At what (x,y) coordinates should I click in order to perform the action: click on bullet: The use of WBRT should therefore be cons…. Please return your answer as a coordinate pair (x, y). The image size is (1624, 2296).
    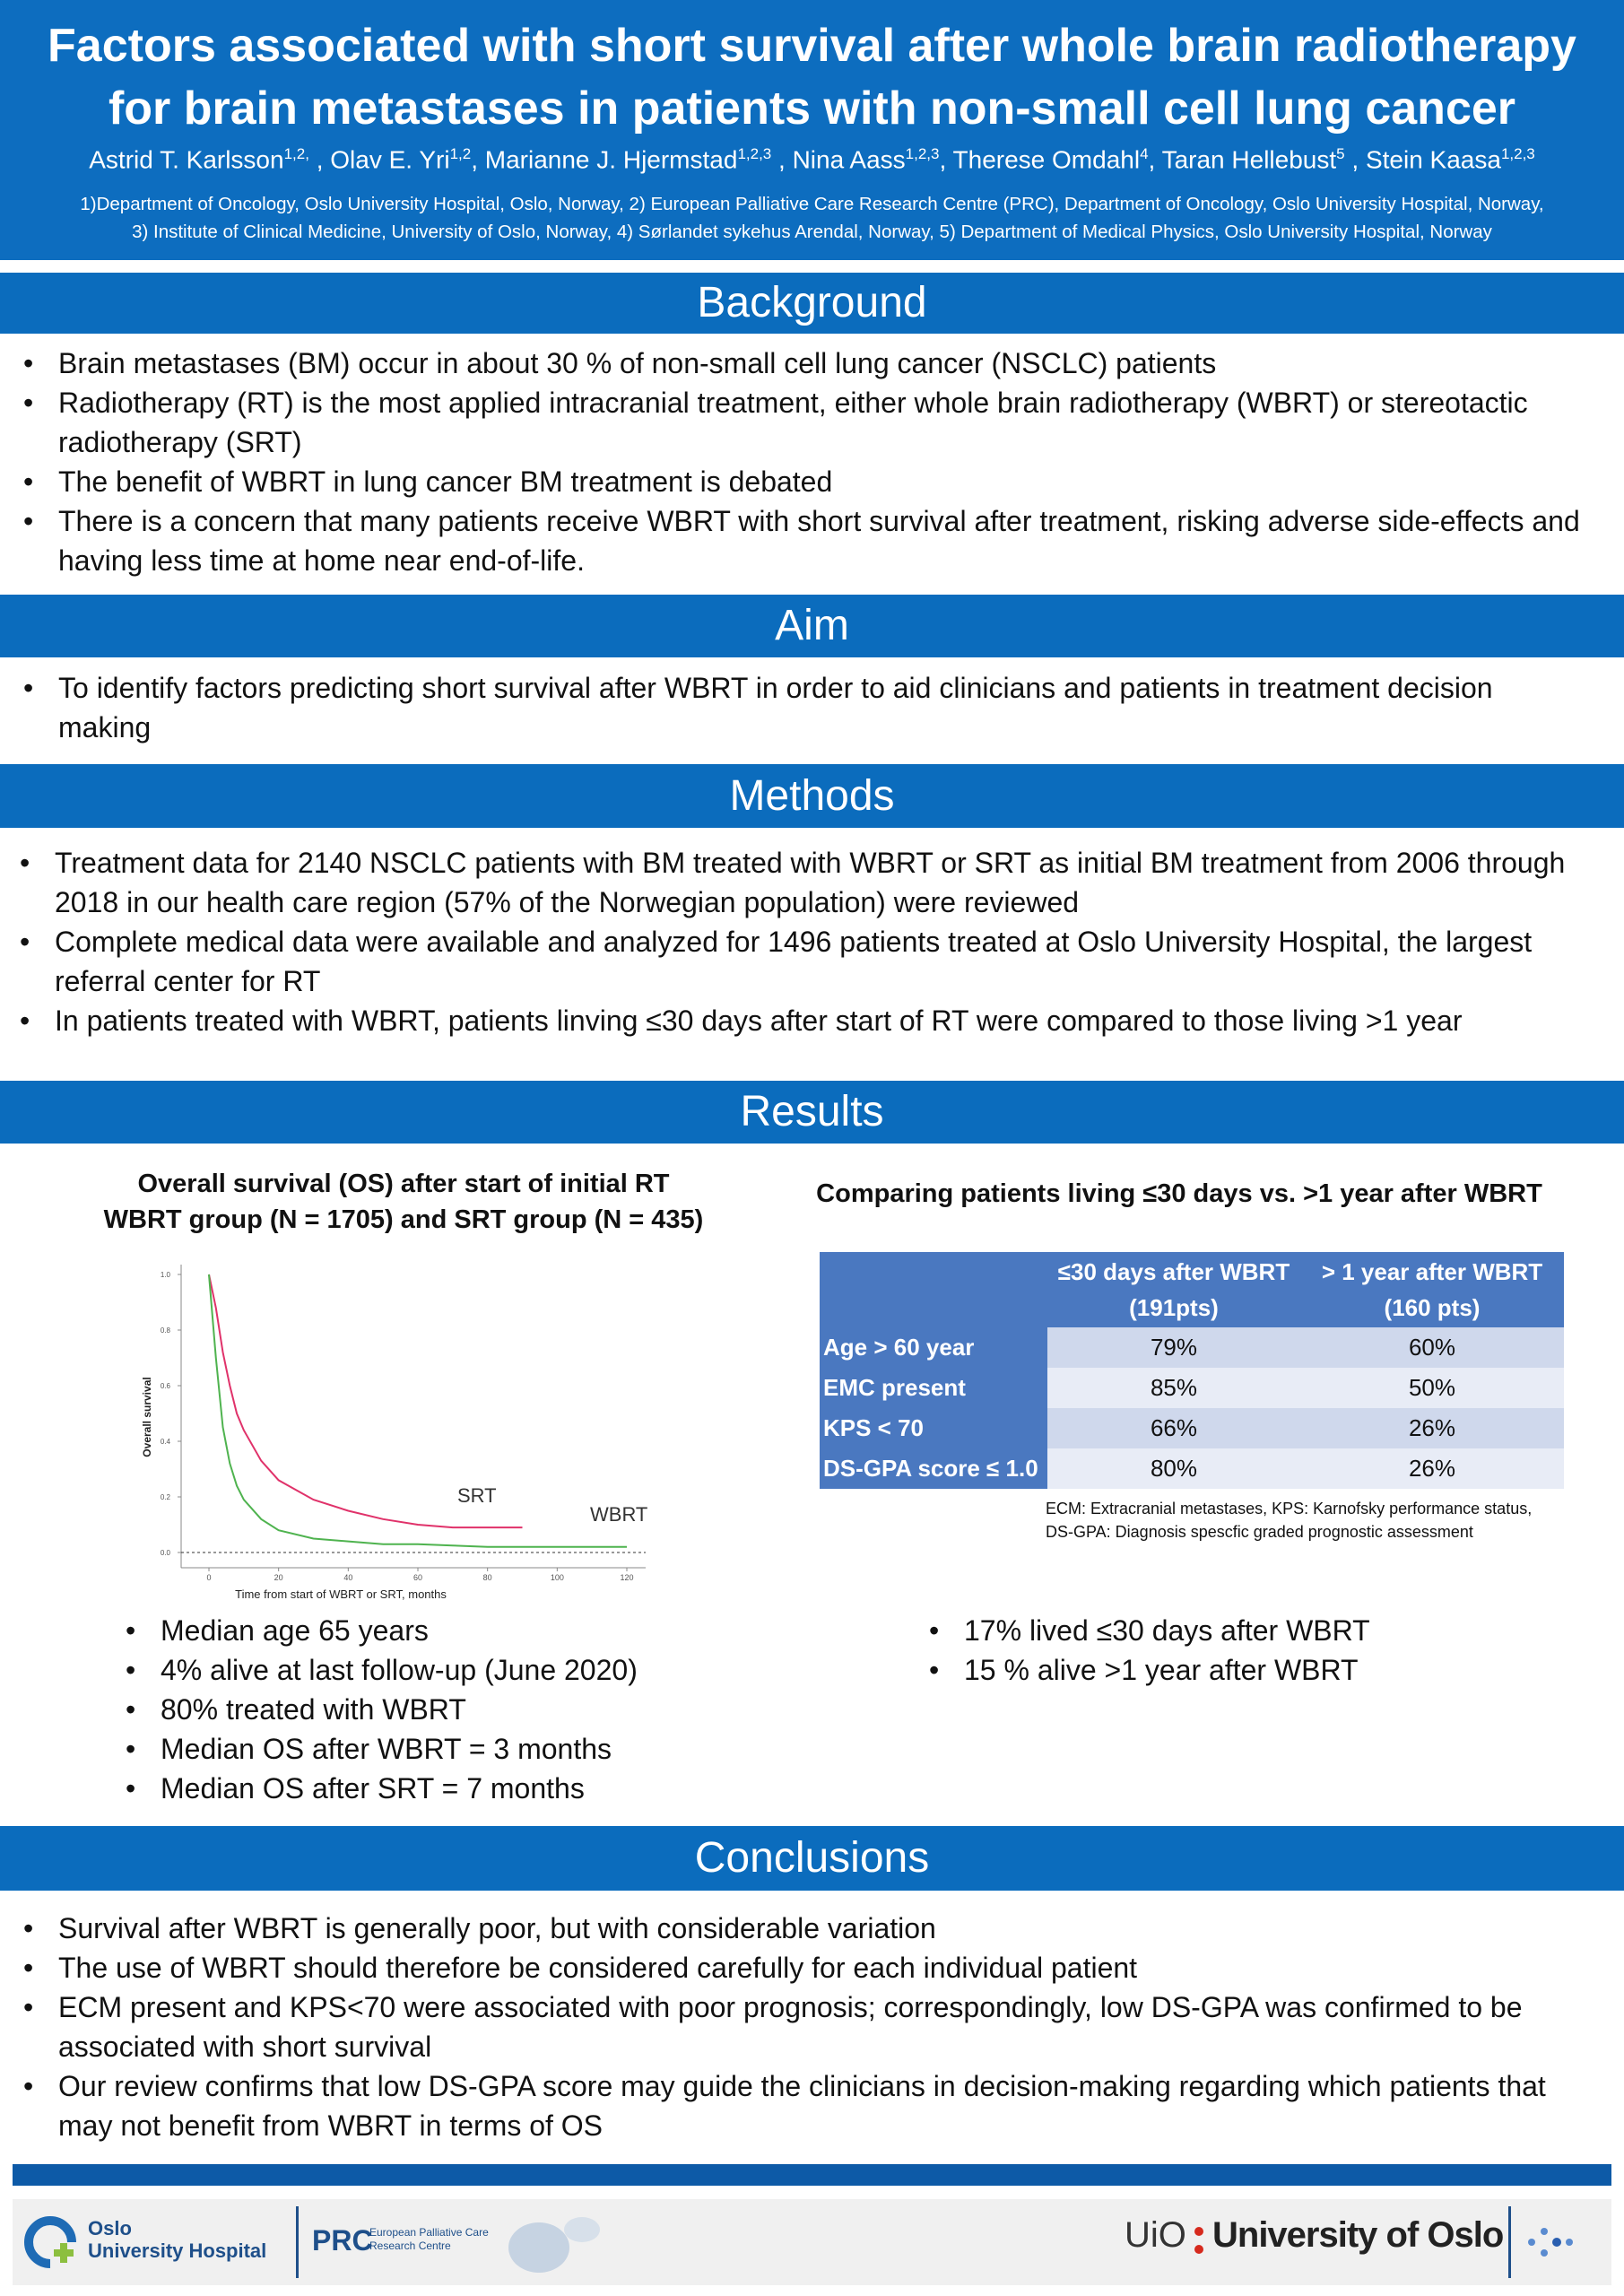
    Looking at the image, I should click on (808, 1967).